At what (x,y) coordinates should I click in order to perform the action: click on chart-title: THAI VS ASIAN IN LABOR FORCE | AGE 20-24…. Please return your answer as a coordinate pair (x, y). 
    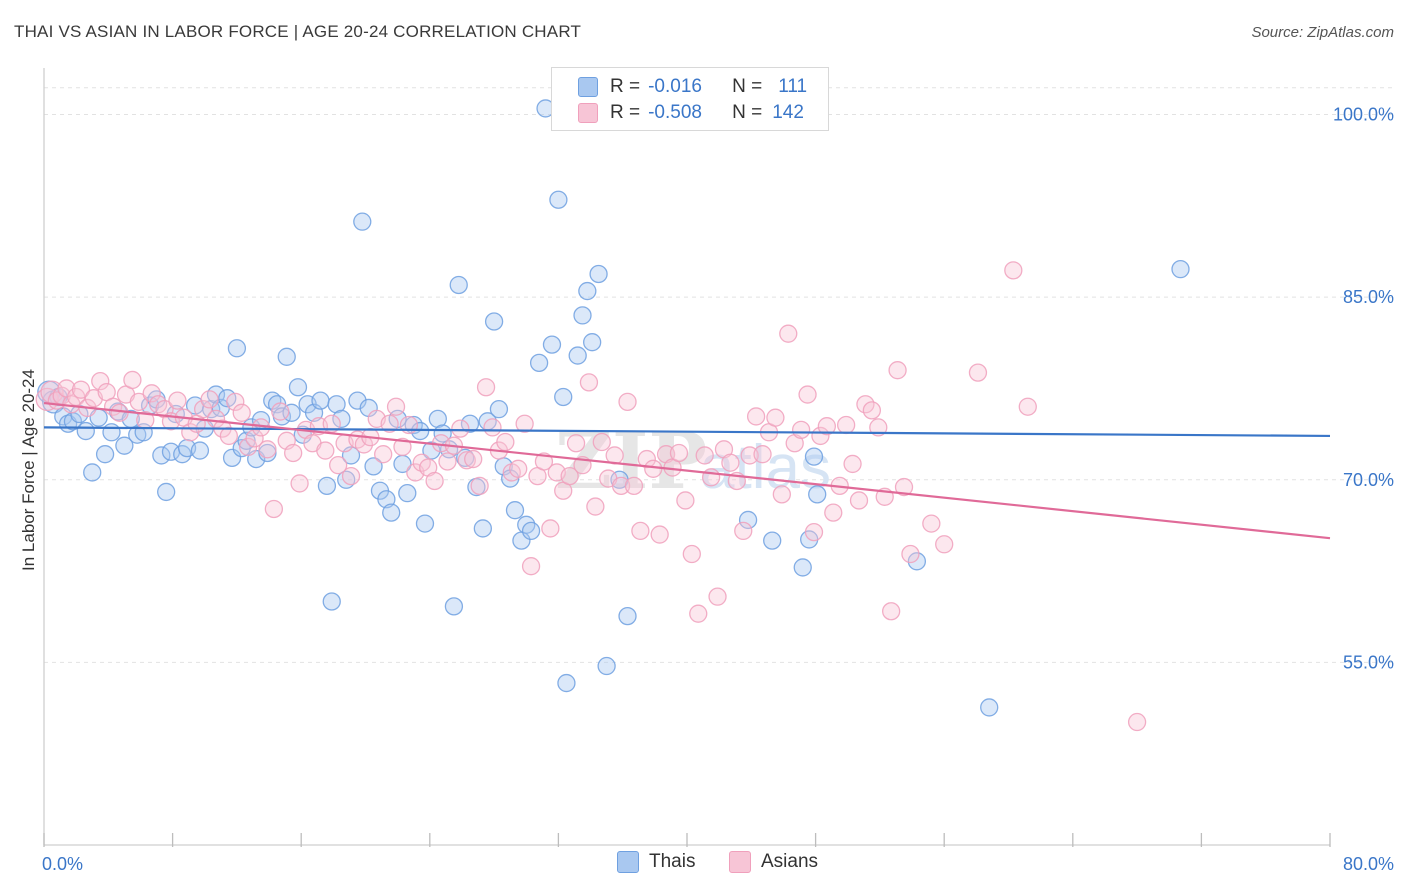
    Looking at the image, I should click on (298, 31).